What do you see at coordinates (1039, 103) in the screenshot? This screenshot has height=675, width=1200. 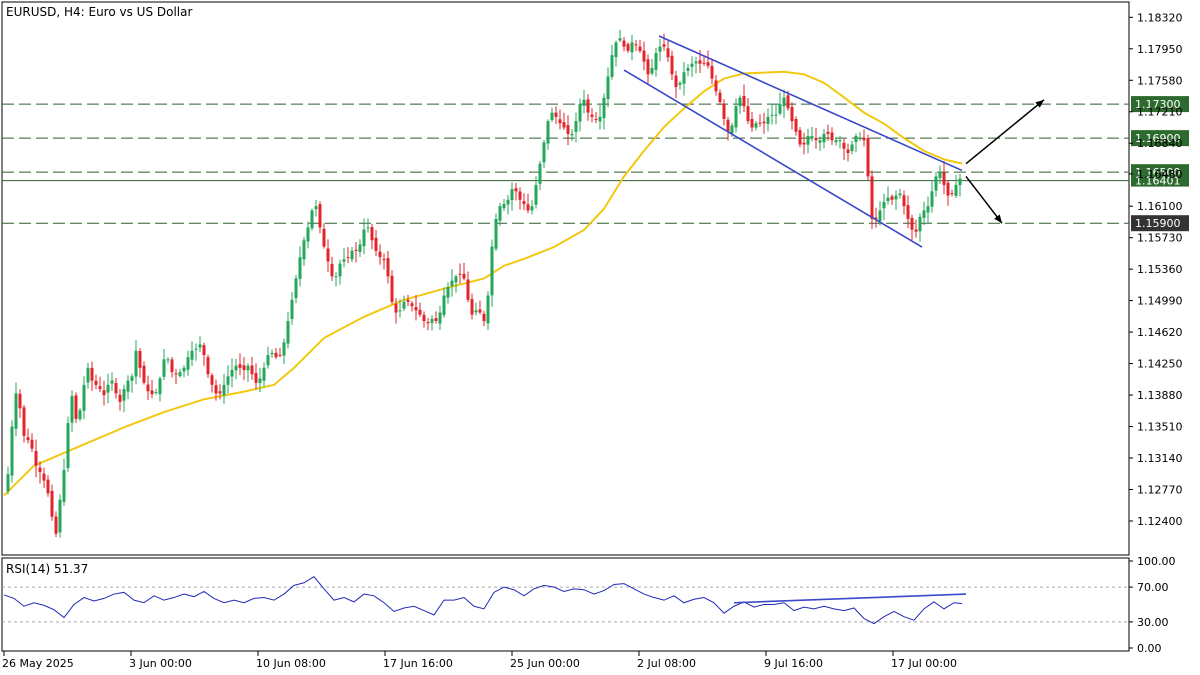 I see `bullish-arrow-head` at bounding box center [1039, 103].